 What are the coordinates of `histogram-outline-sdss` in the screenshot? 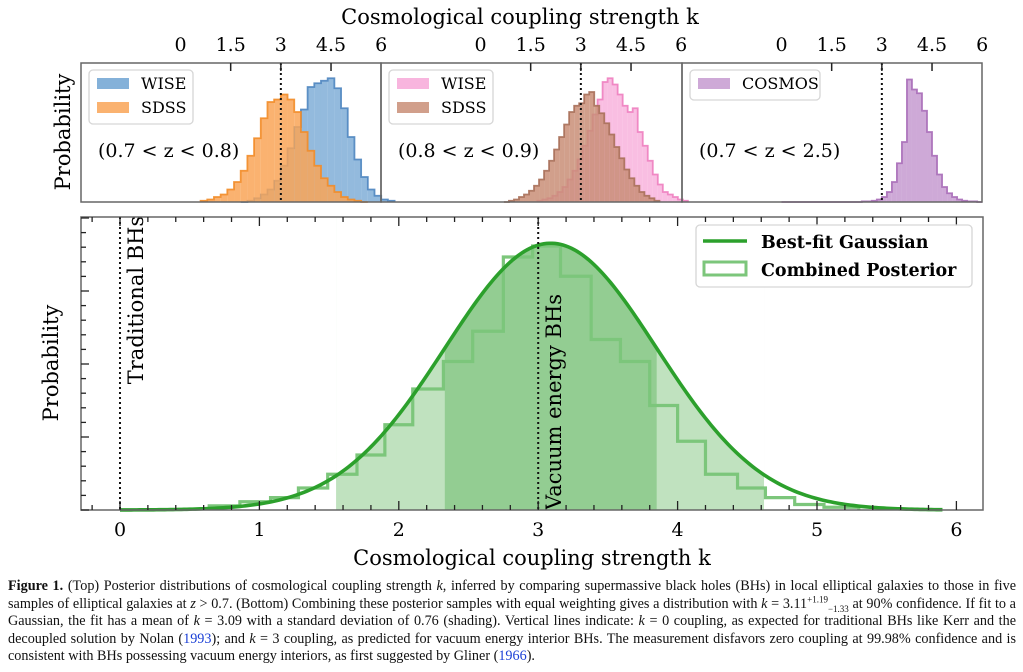 It's located at (582, 147).